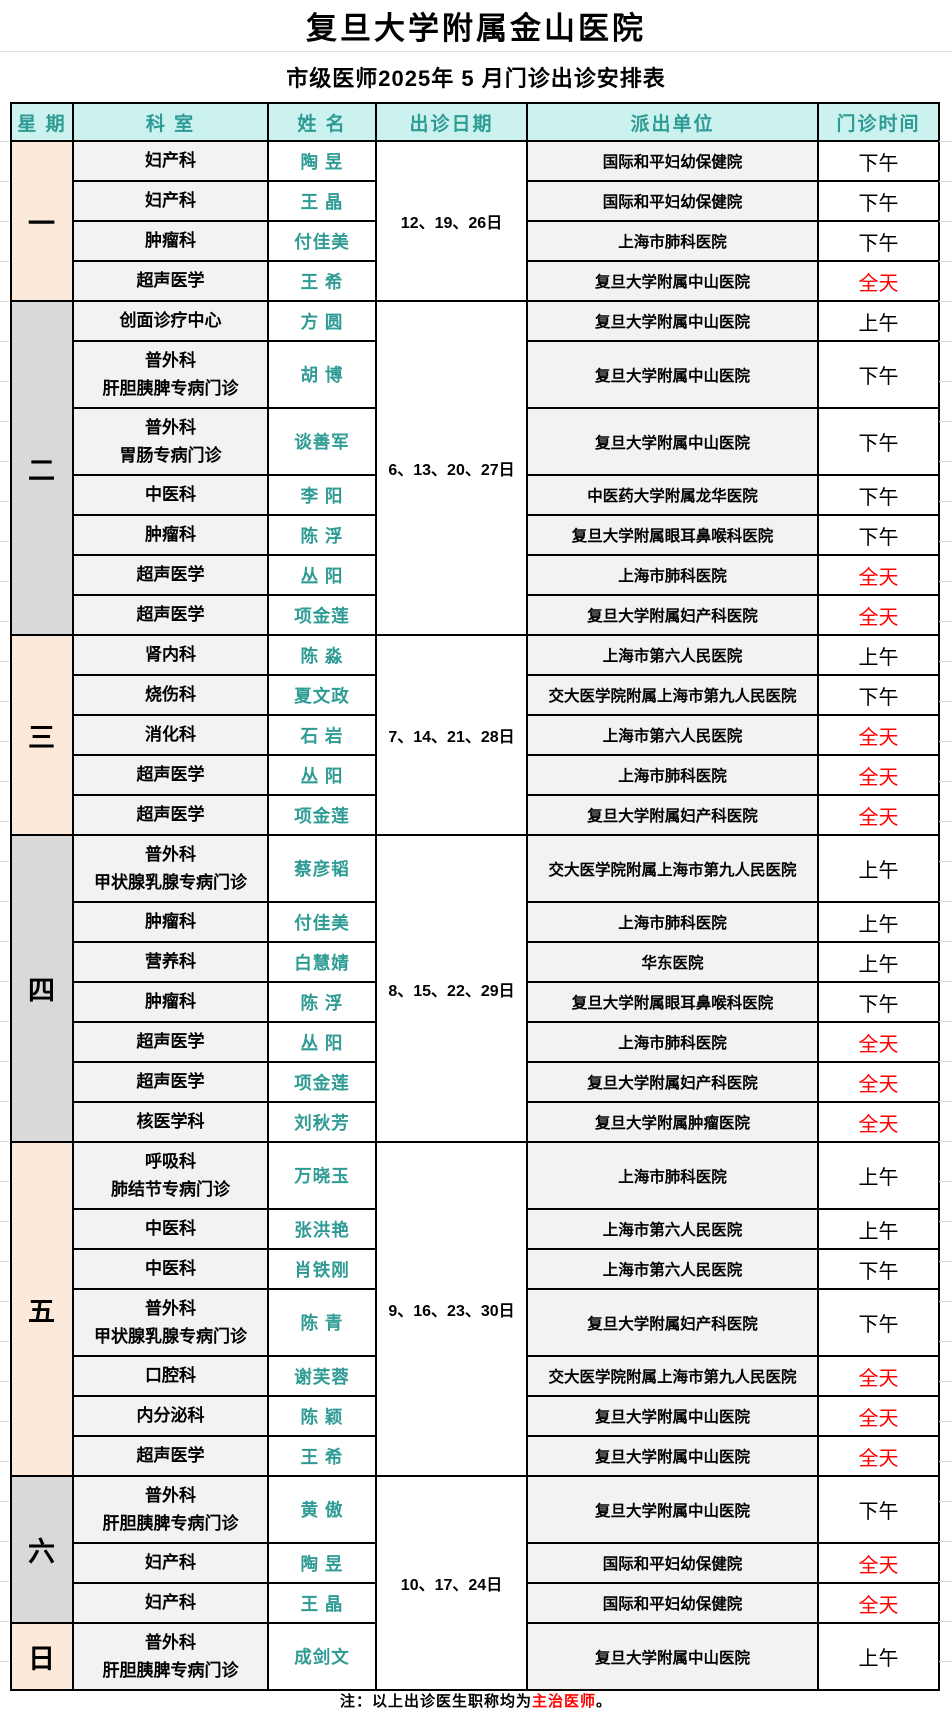  What do you see at coordinates (673, 123) in the screenshot?
I see `column-header-dispatch-unit: 派出单位` at bounding box center [673, 123].